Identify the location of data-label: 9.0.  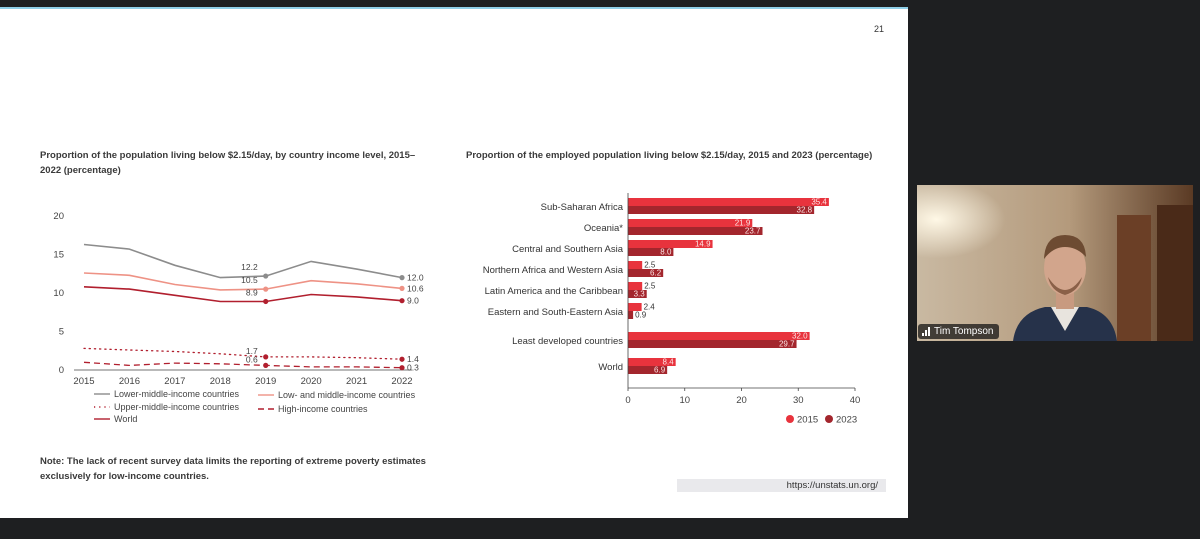
(413, 301).